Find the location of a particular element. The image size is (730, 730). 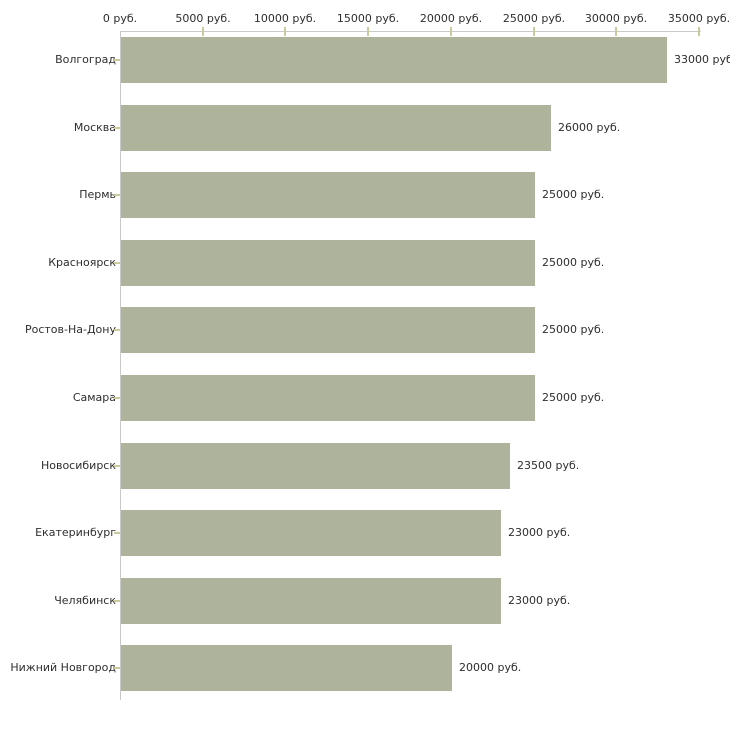

x-axis-tick-label: 5000 руб. is located at coordinates (203, 18).